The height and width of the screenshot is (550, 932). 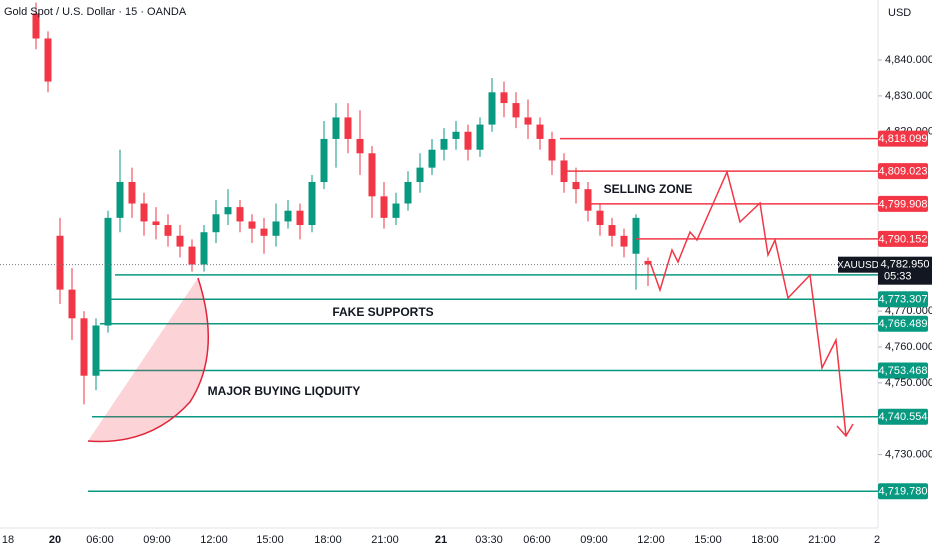 I want to click on y-tick-label: 4,840.000, so click(x=908, y=60).